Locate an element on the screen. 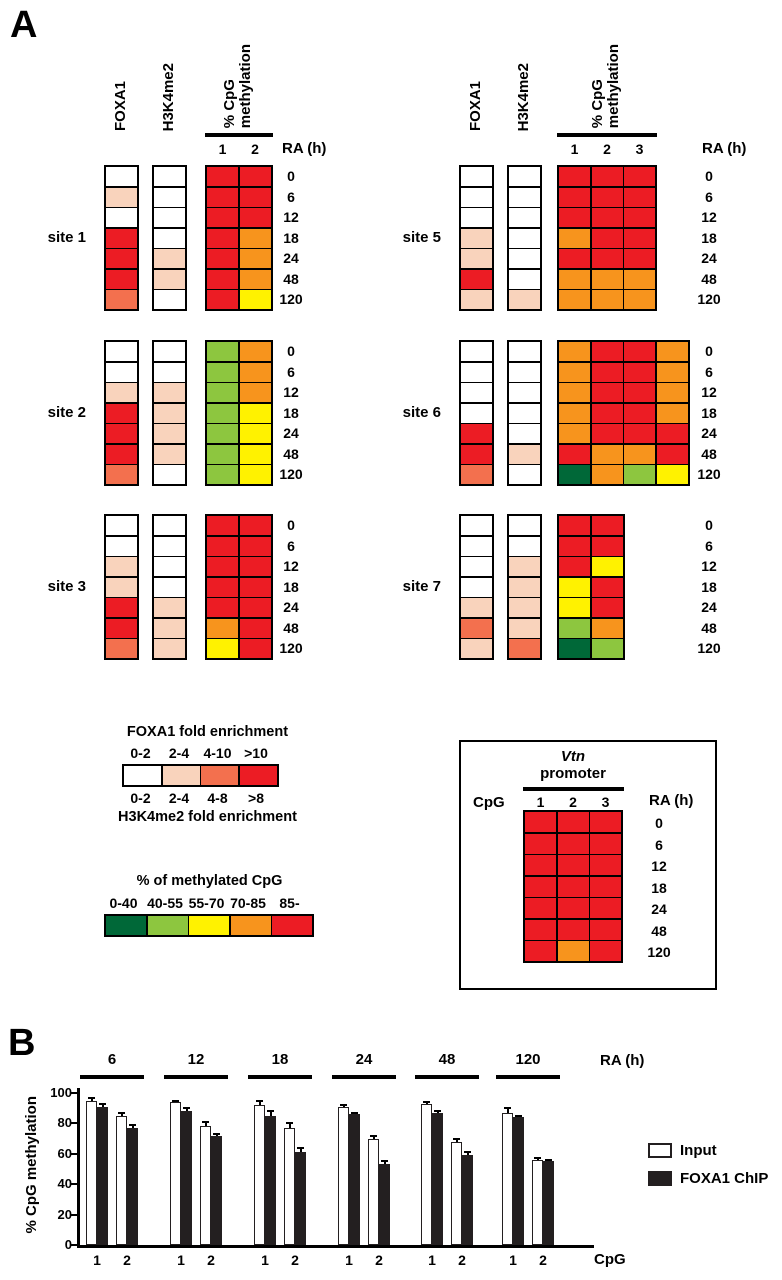  ra-time-label: 120 is located at coordinates (291, 648).